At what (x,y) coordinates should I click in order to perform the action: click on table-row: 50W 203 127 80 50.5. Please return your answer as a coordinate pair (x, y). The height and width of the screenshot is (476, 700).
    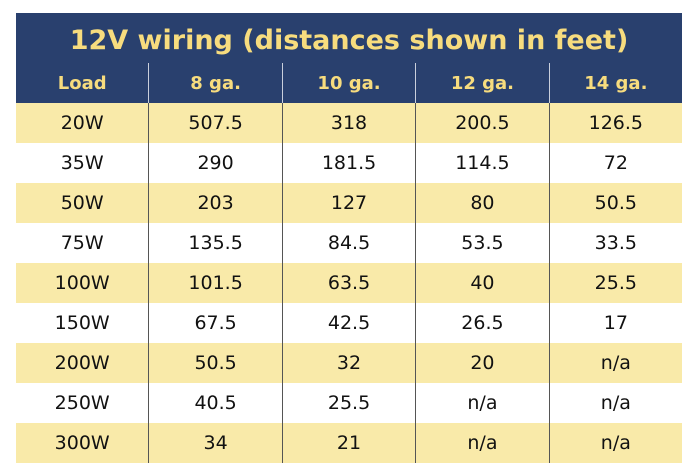
    Looking at the image, I should click on (349, 203).